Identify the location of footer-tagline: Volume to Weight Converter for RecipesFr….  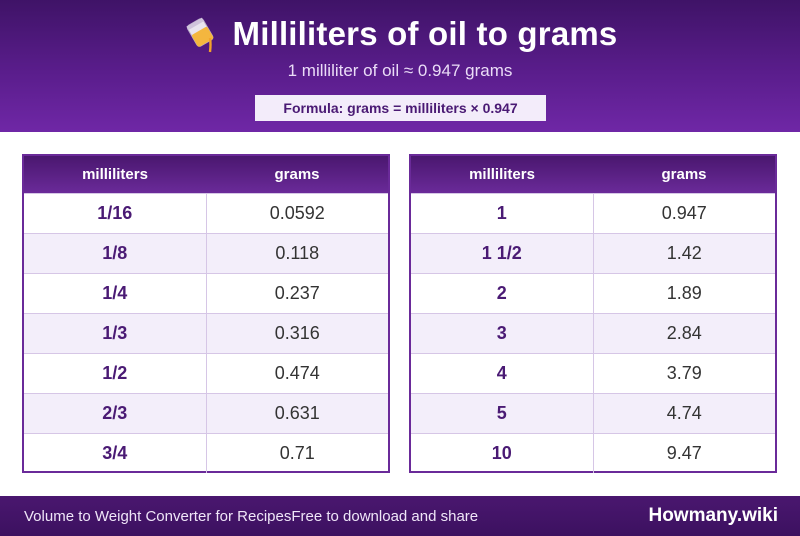
(251, 516).